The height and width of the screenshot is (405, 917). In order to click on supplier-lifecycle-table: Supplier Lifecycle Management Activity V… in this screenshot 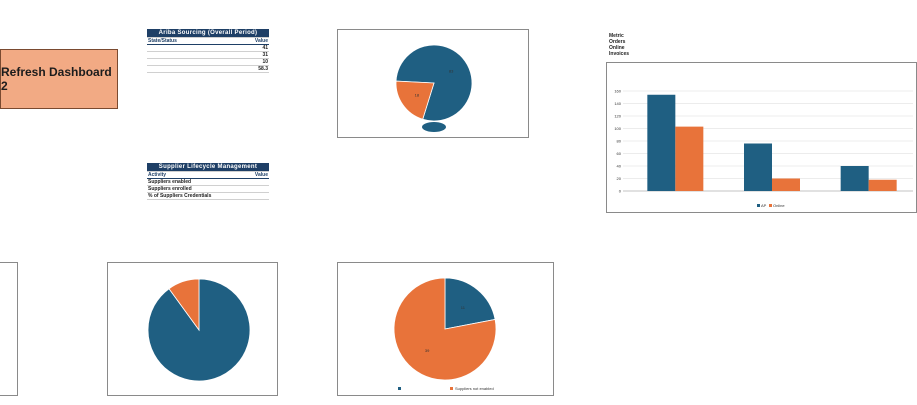, I will do `click(208, 181)`.